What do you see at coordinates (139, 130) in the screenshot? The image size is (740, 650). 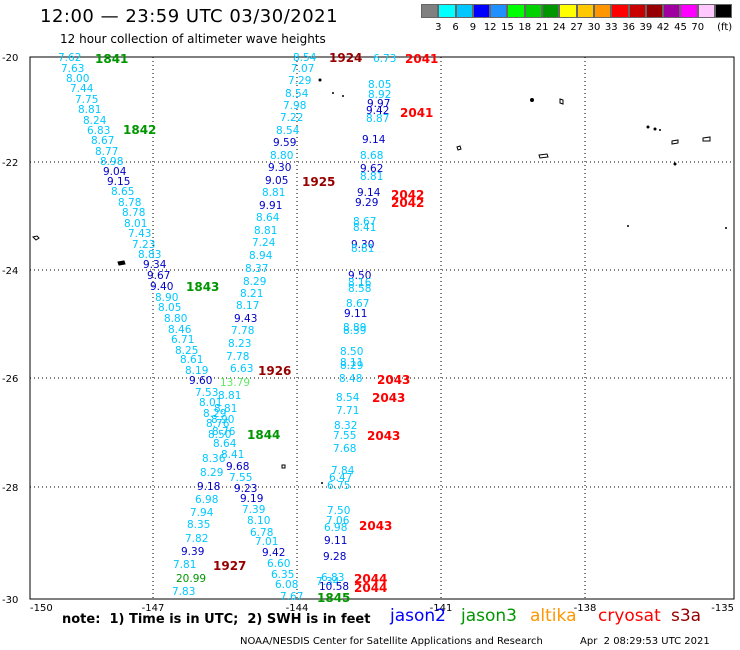 I see `pass-label: 1842` at bounding box center [139, 130].